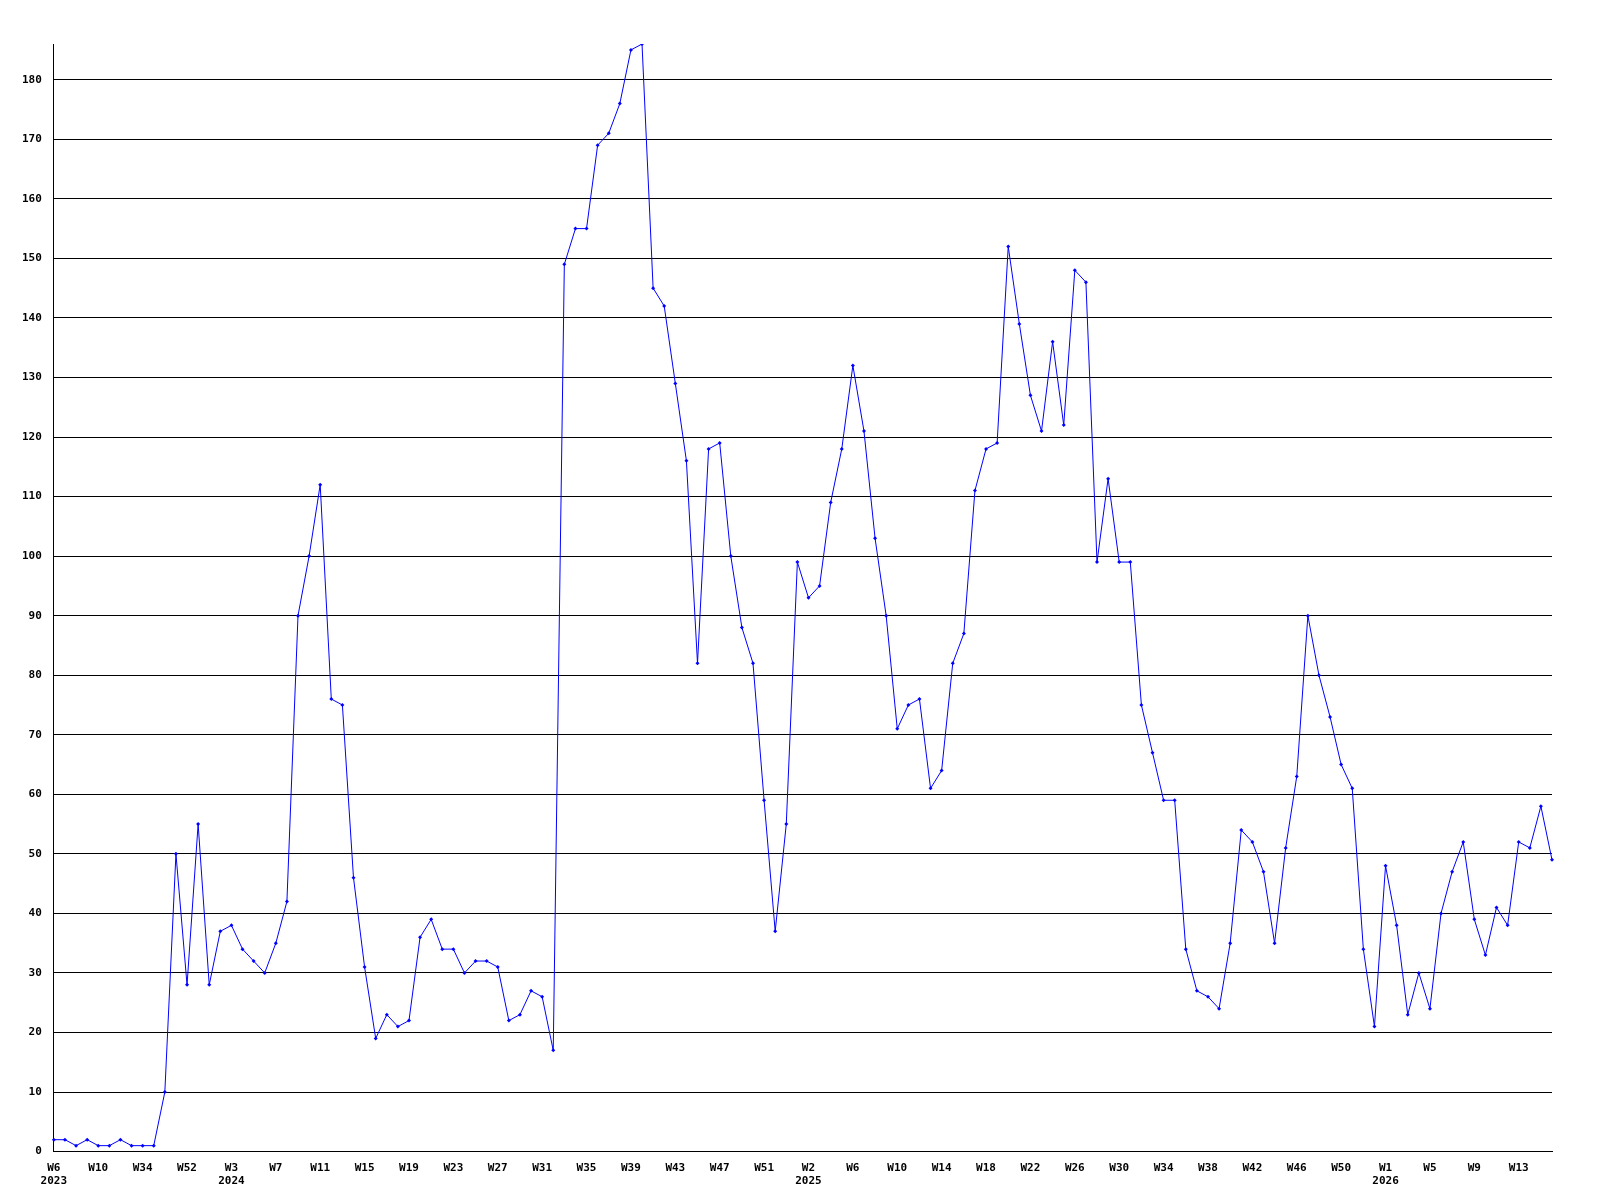  I want to click on x-tick-label: W18, so click(986, 1168).